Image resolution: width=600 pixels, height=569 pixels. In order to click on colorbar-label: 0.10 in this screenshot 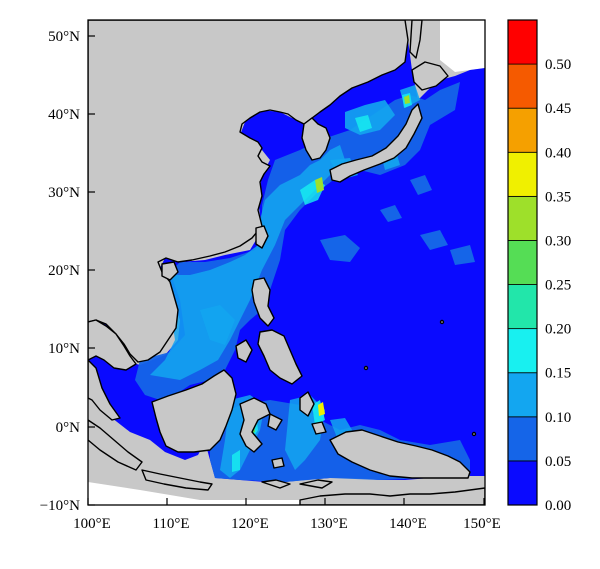, I will do `click(558, 418)`.